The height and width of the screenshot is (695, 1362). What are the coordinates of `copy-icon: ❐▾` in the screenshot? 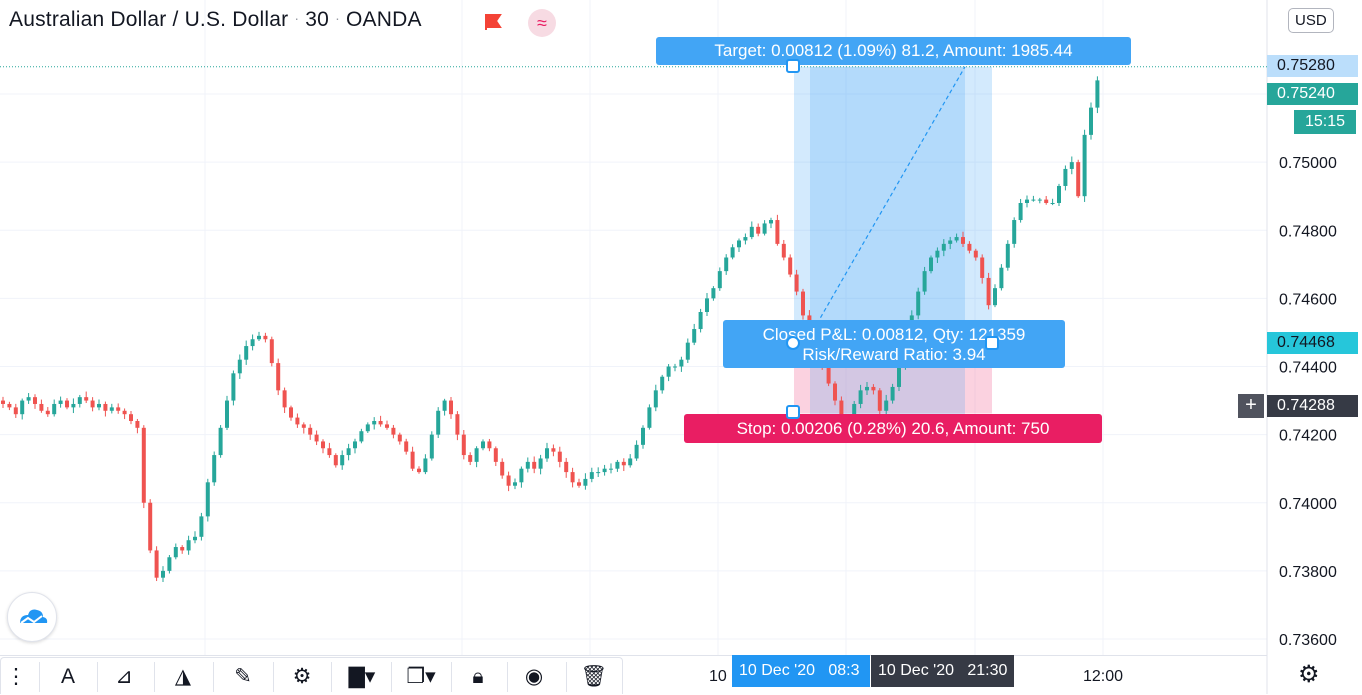 It's located at (421, 676).